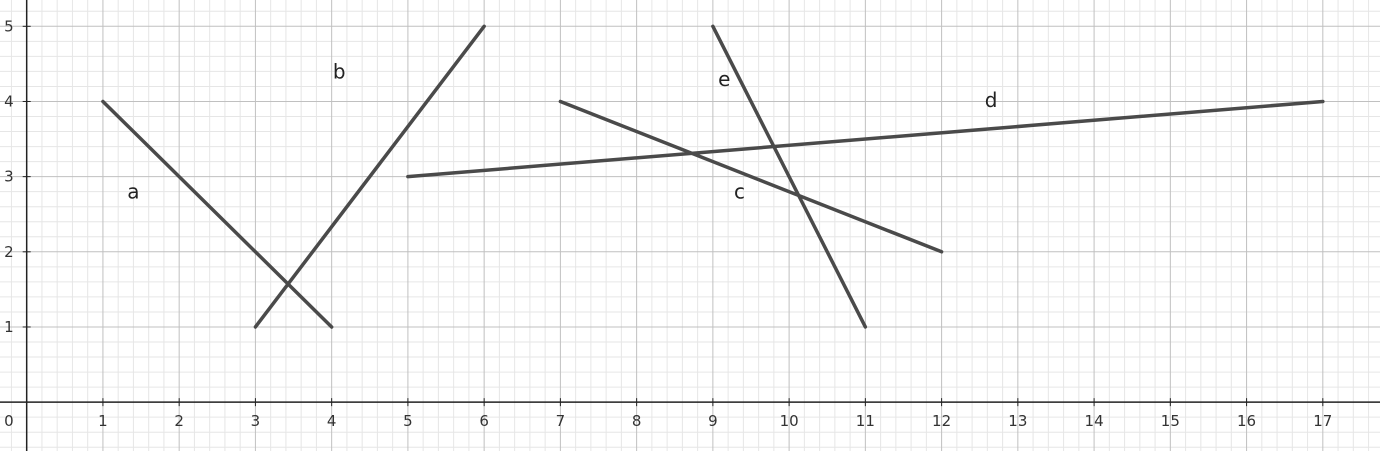  What do you see at coordinates (991, 100) in the screenshot?
I see `segment-label-d: d` at bounding box center [991, 100].